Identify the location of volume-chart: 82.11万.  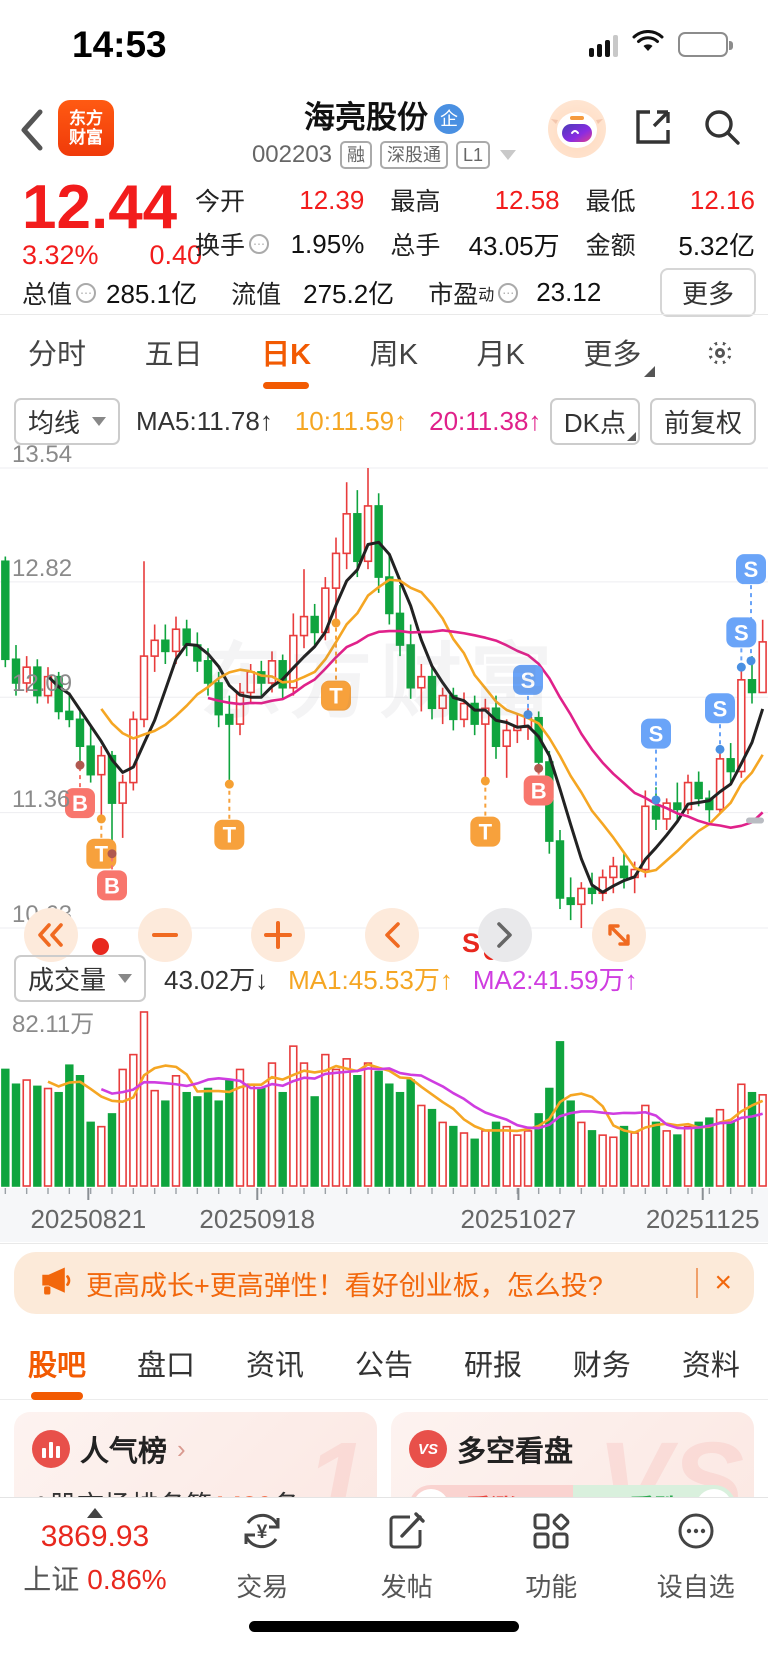
(384, 1094).